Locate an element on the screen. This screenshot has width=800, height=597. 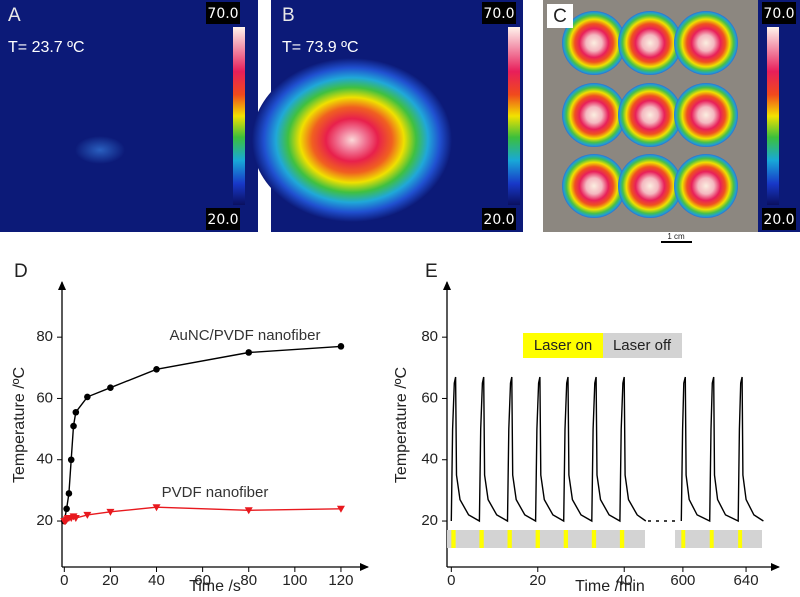
x-axis-title: Time /min is located at coordinates (610, 586).